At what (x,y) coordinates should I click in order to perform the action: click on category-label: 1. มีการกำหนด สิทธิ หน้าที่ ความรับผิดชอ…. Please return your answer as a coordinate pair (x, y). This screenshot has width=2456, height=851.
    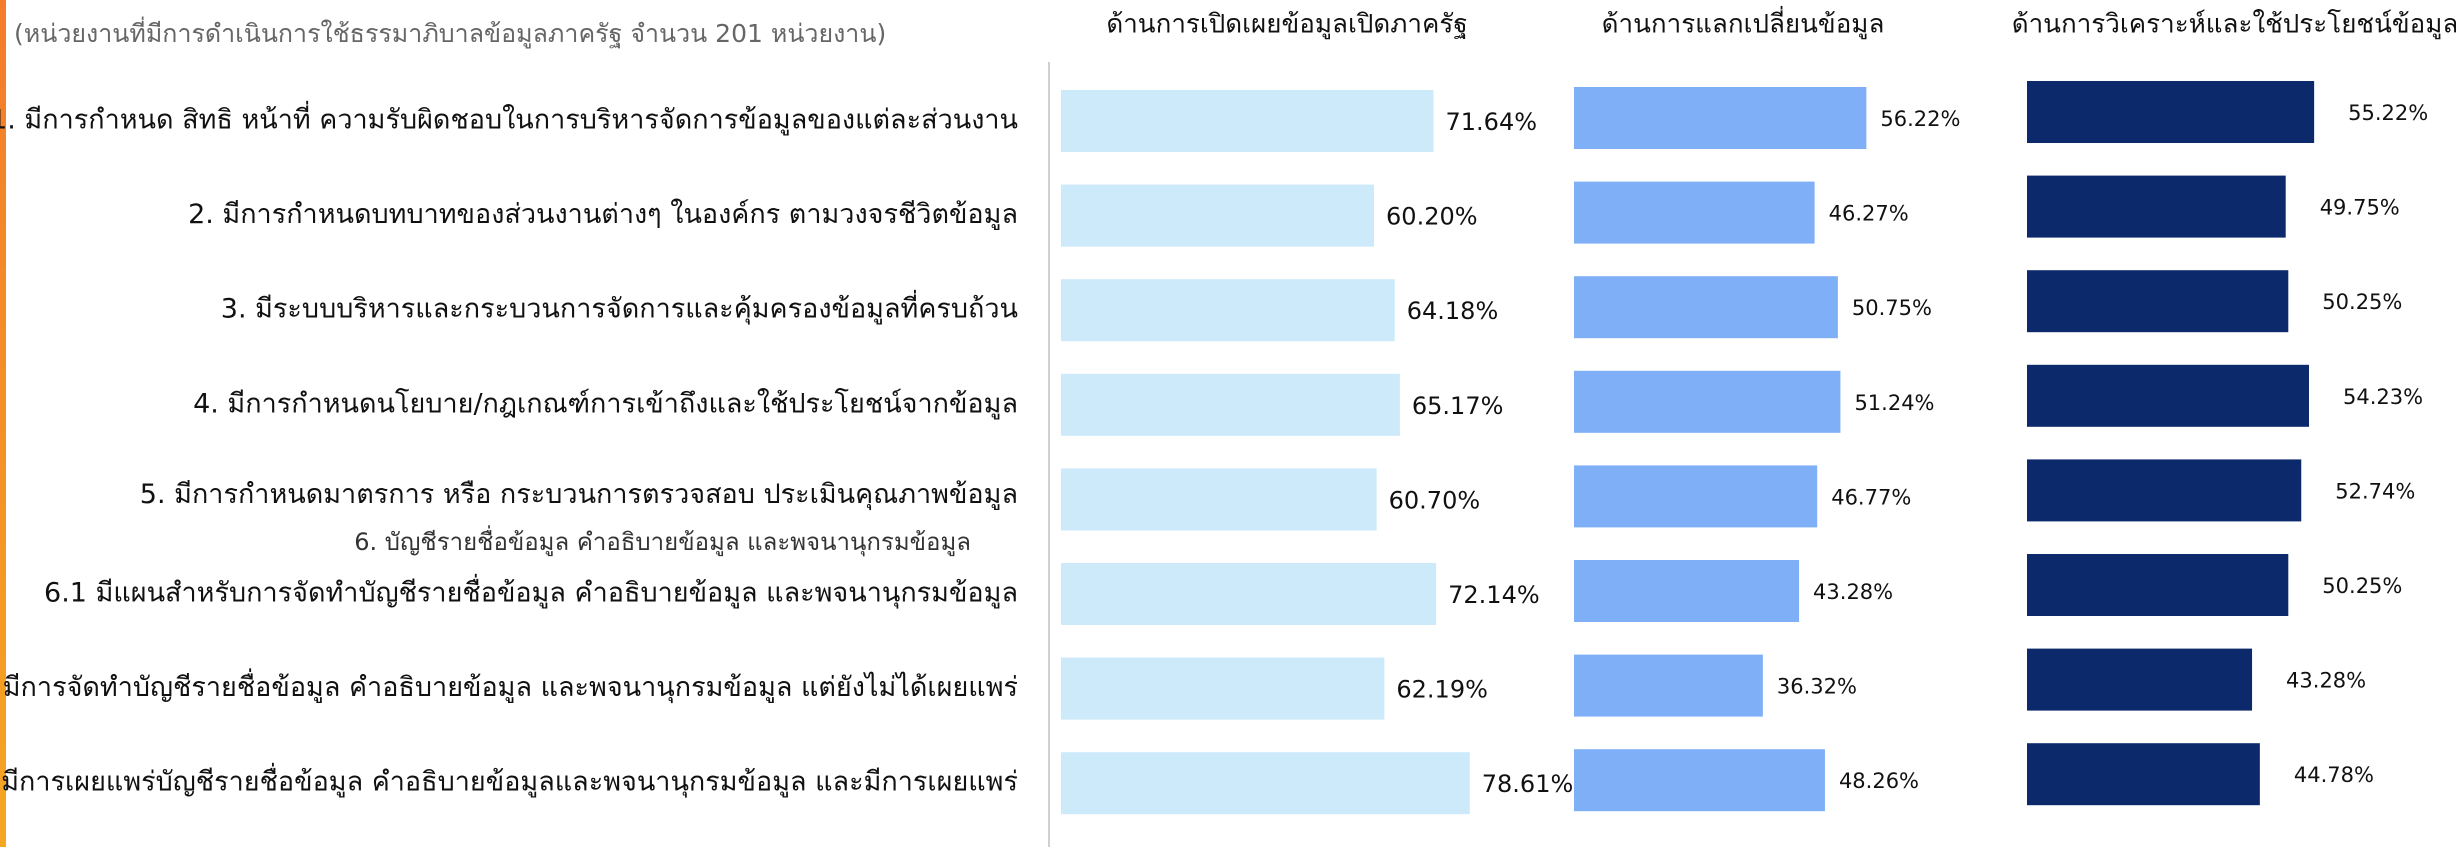
    Looking at the image, I should click on (509, 118).